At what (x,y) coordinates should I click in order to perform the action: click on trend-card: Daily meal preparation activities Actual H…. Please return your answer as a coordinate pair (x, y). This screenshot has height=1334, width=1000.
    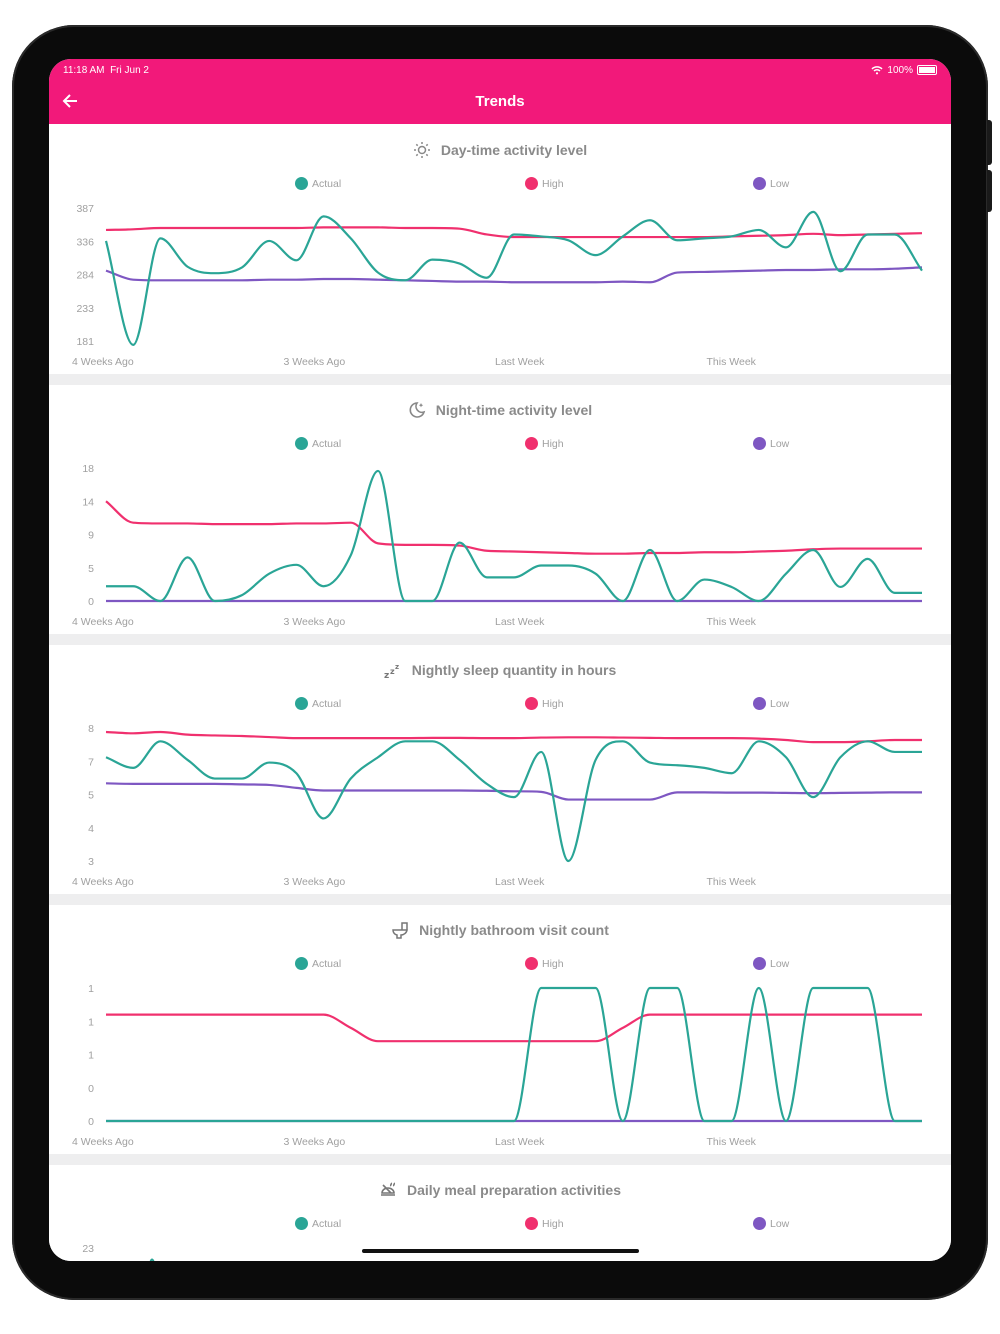
    Looking at the image, I should click on (500, 1213).